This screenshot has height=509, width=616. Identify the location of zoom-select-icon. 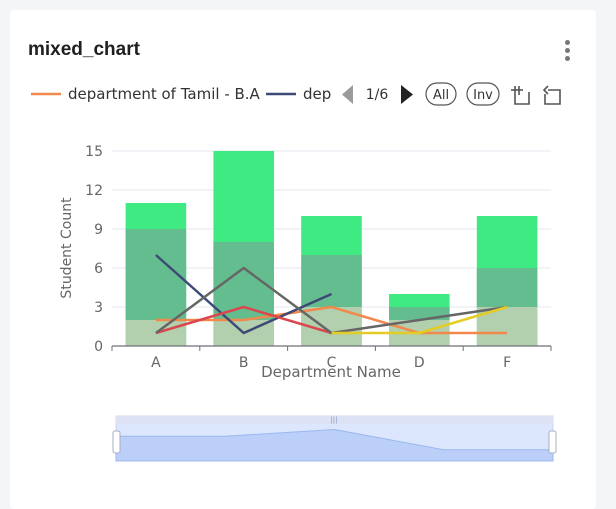
(520, 95).